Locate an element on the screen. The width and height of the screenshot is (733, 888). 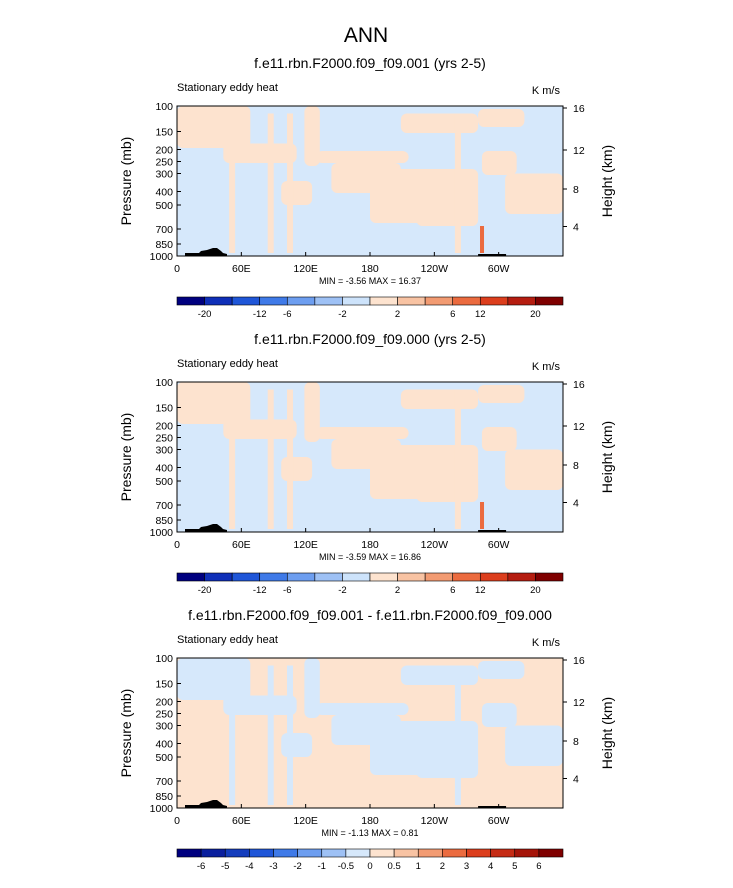
figure-title: ANN is located at coordinates (366, 35).